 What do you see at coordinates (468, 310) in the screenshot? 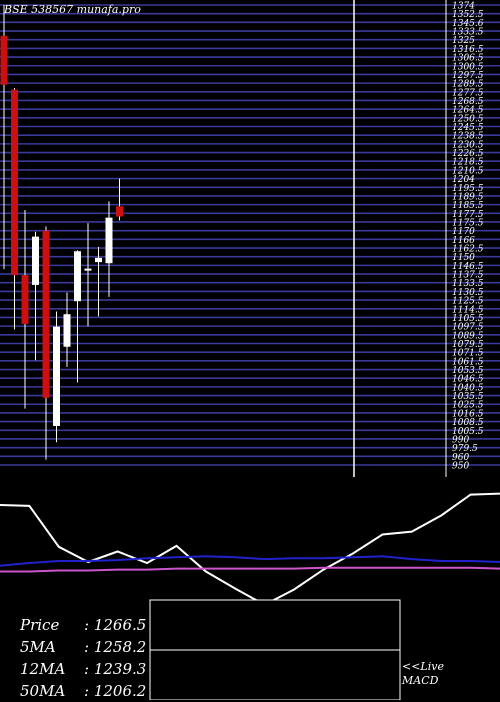
I see `y-tick-label: 1114.5` at bounding box center [468, 310].